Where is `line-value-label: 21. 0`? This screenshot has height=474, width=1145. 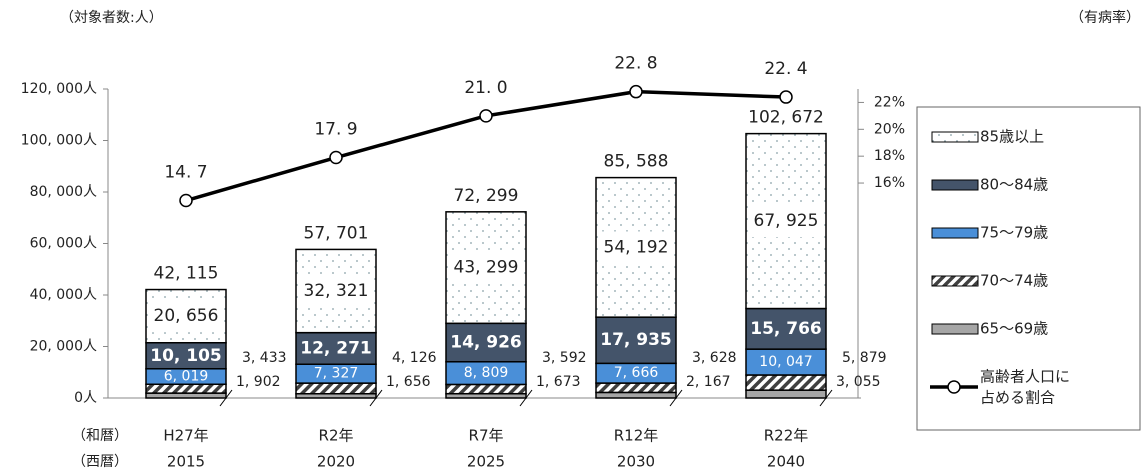
line-value-label: 21. 0 is located at coordinates (485, 88).